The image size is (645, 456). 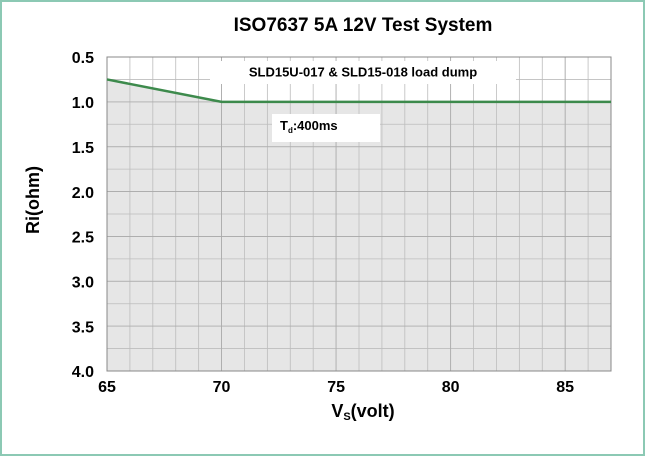 What do you see at coordinates (83, 283) in the screenshot?
I see `y-tick-label: 3.0` at bounding box center [83, 283].